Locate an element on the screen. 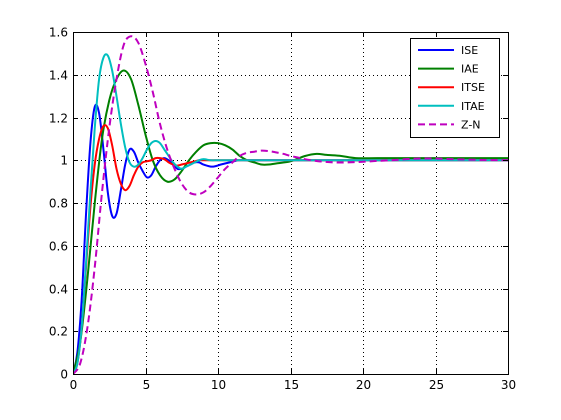 The width and height of the screenshot is (561, 420). y-tick-label: 0 is located at coordinates (64, 375).